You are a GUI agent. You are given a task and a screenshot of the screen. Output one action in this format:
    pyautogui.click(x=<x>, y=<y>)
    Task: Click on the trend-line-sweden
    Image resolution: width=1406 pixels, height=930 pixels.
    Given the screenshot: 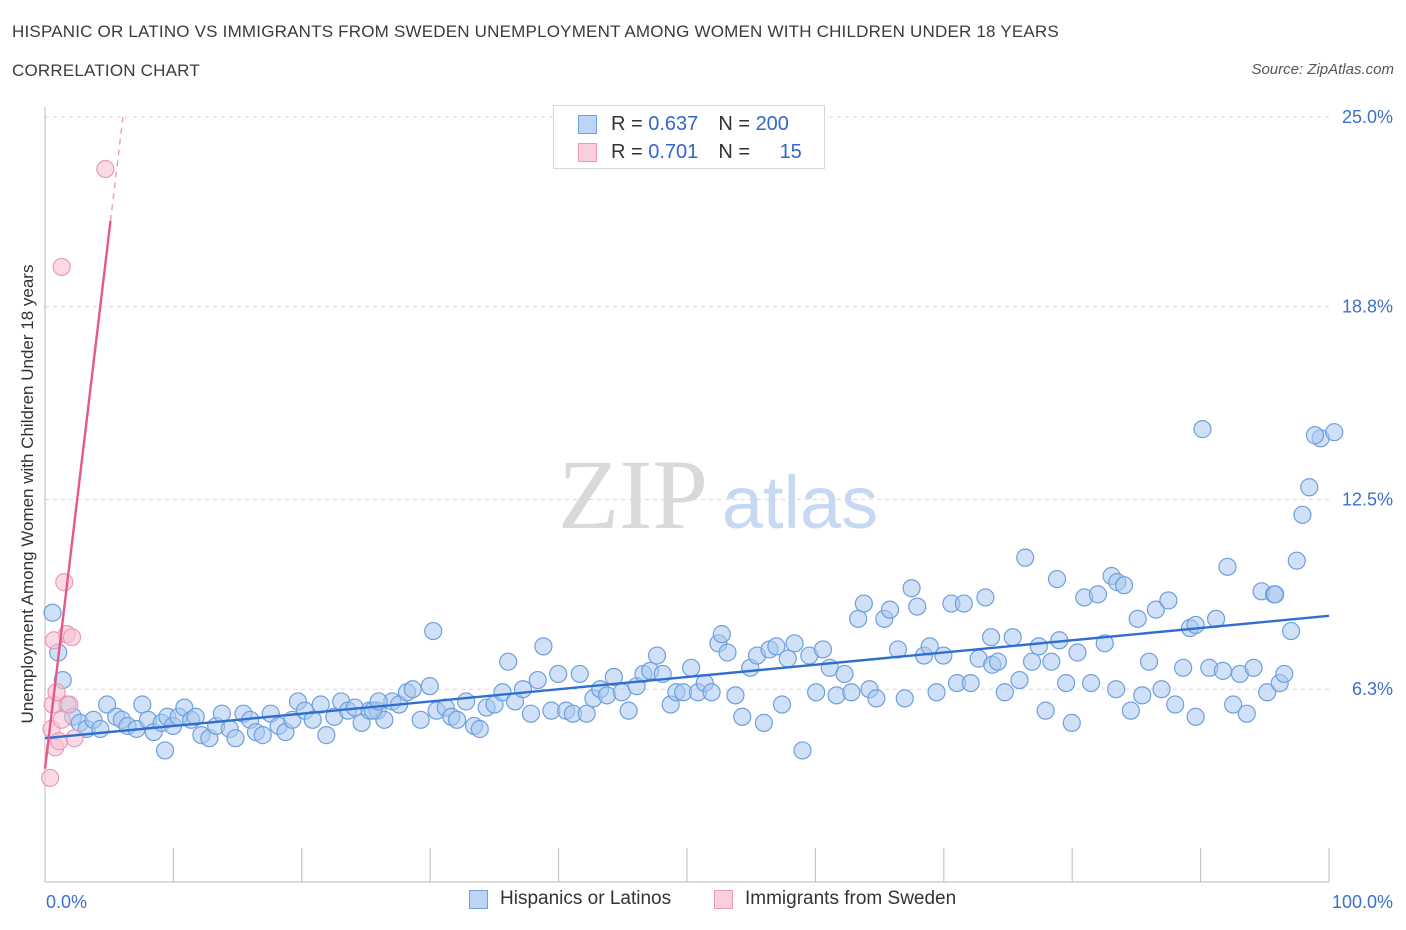 What is the action you would take?
    pyautogui.click(x=77, y=494)
    